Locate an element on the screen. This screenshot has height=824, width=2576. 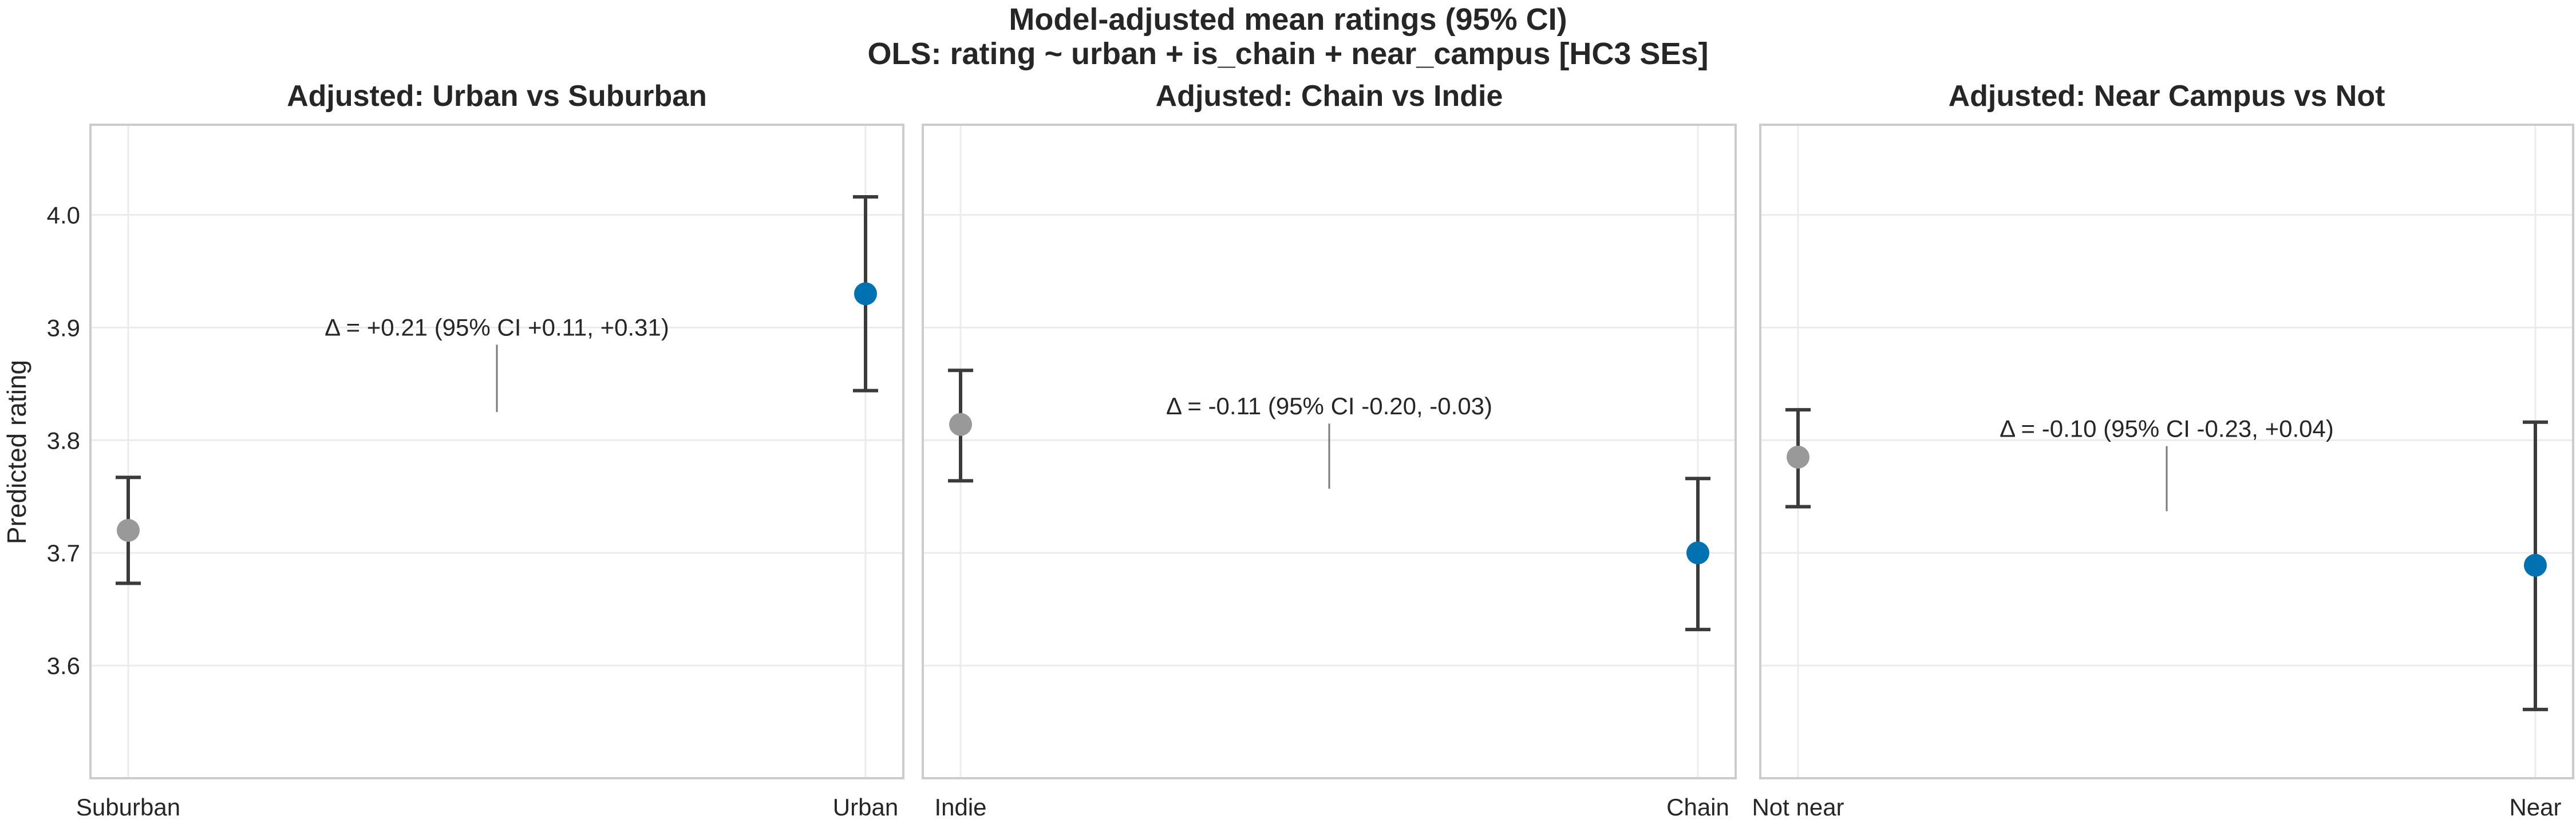
y-tick-label: 3.7 is located at coordinates (63, 553).